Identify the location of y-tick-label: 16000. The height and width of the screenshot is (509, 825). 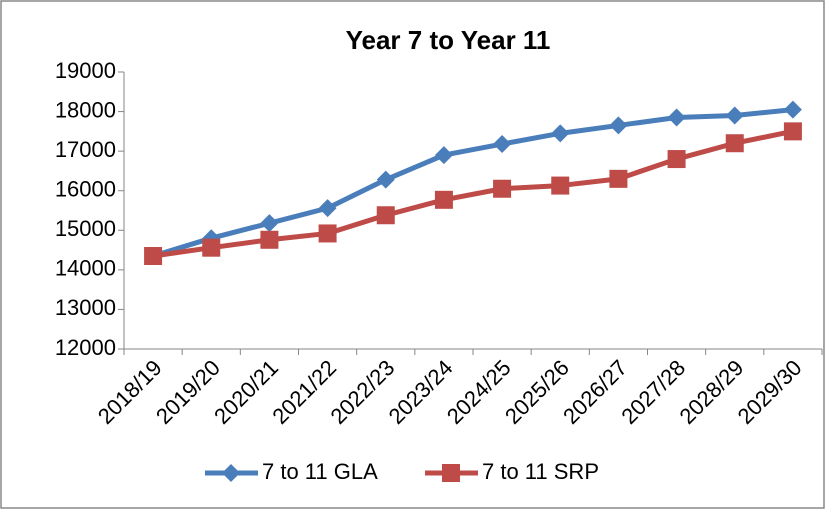
(85, 189).